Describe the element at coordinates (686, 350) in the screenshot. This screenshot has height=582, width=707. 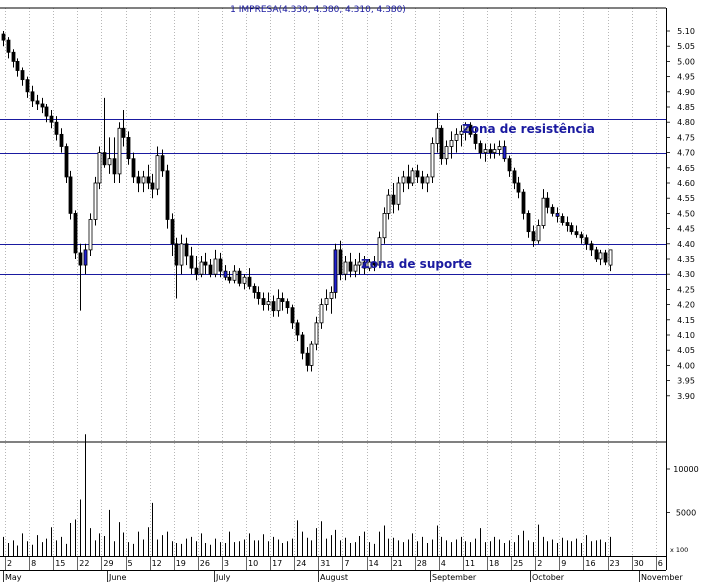
I see `price-tick-label: 4.05` at that location.